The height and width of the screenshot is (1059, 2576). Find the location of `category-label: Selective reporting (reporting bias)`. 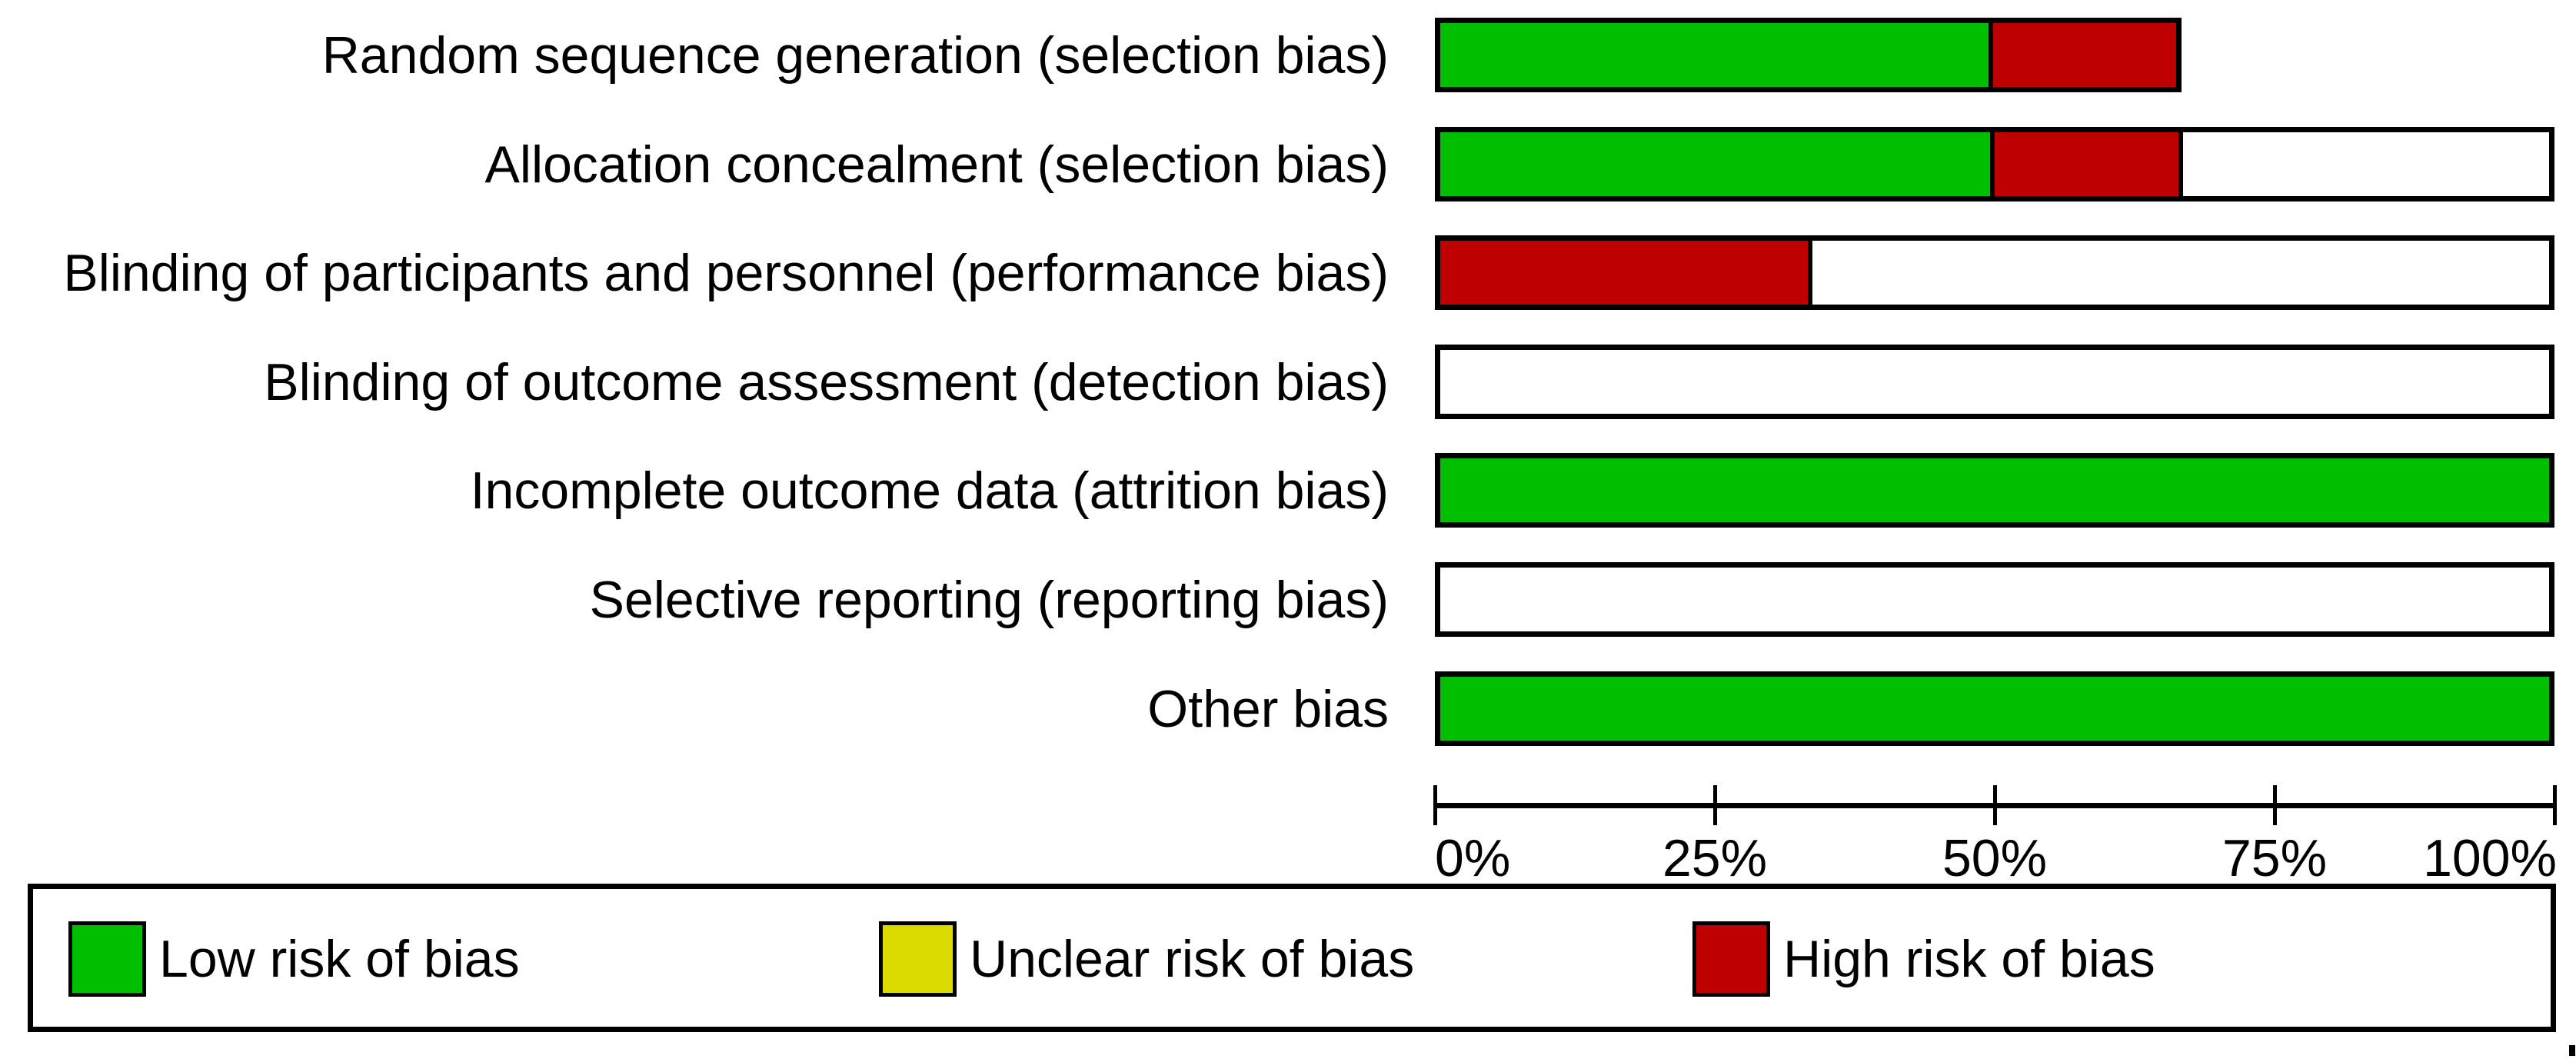

category-label: Selective reporting (reporting bias) is located at coordinates (989, 599).